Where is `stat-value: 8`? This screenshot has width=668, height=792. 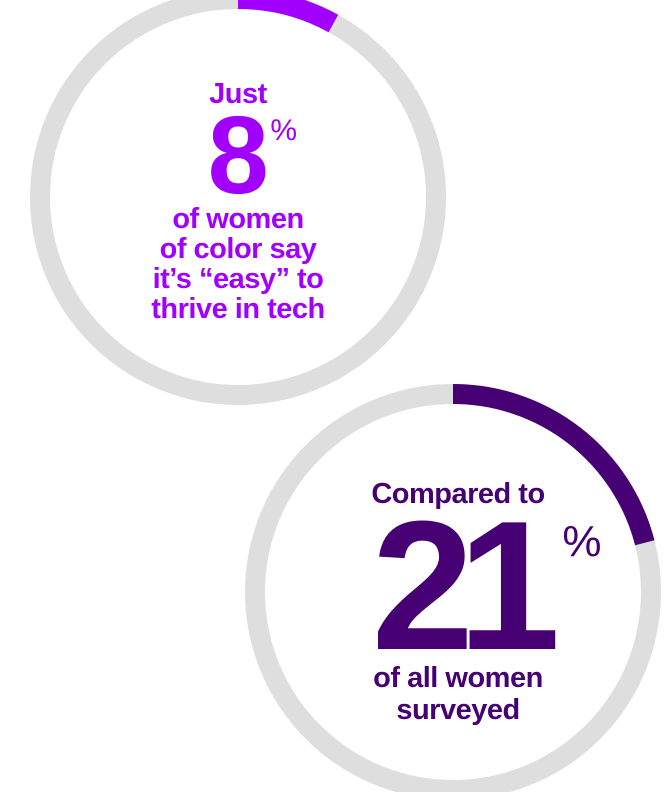 stat-value: 8 is located at coordinates (238, 155).